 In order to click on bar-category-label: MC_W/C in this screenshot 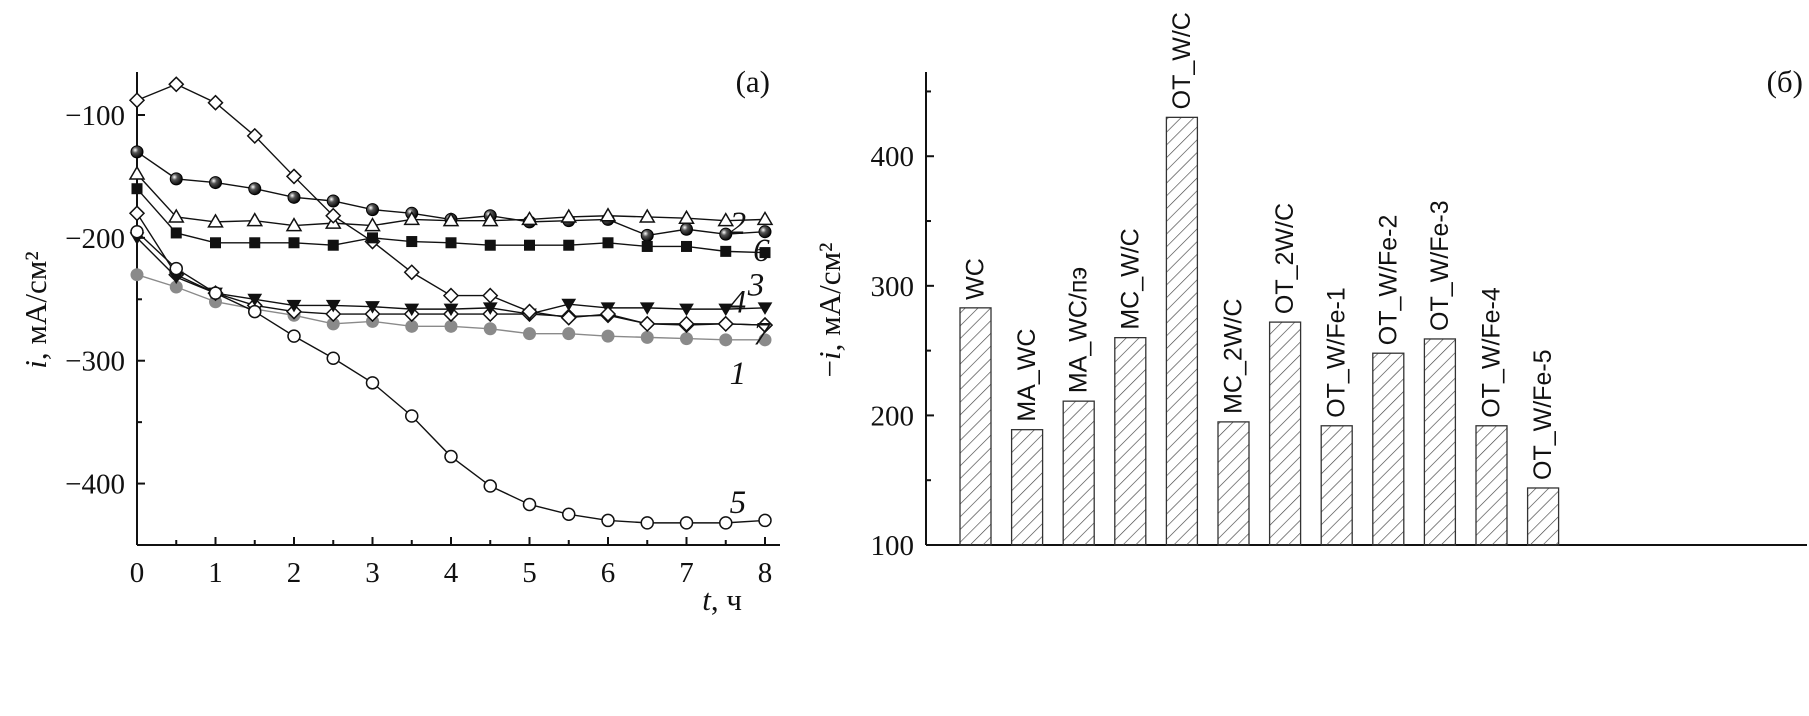, I will do `click(1130, 278)`.